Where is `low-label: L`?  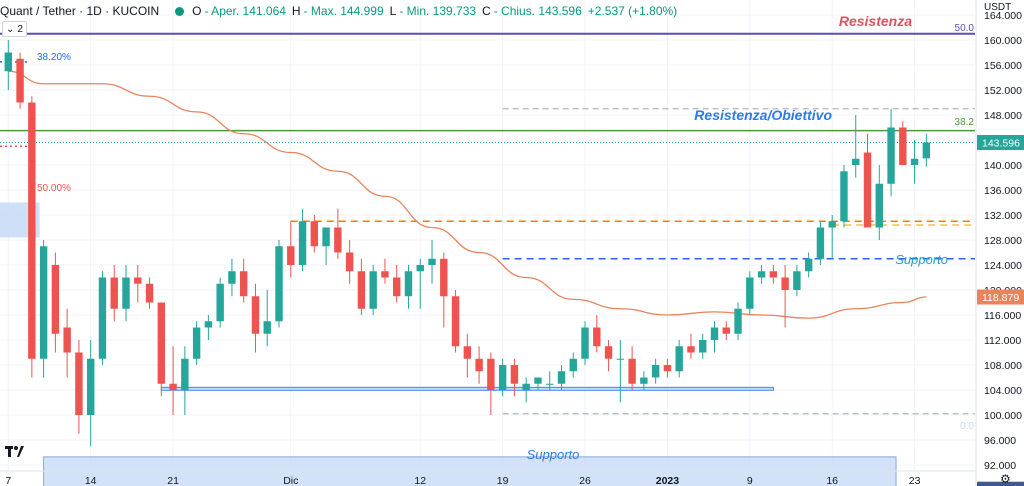 low-label: L is located at coordinates (393, 11).